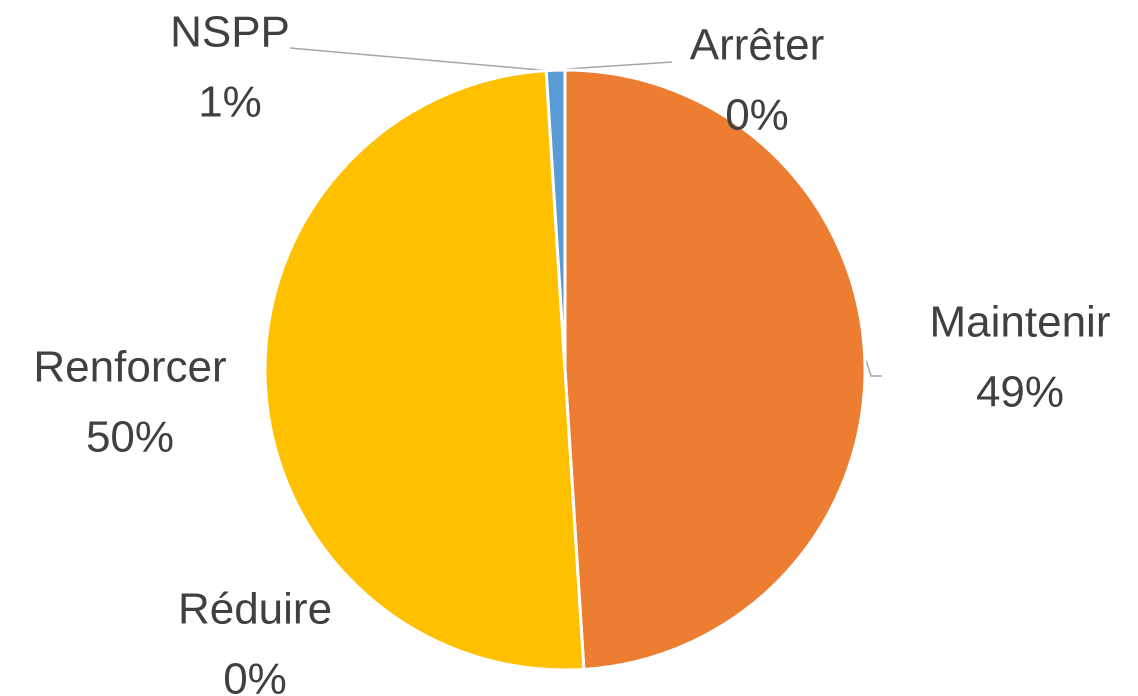 The height and width of the screenshot is (696, 1138). I want to click on category-label: NSPP, so click(230, 32).